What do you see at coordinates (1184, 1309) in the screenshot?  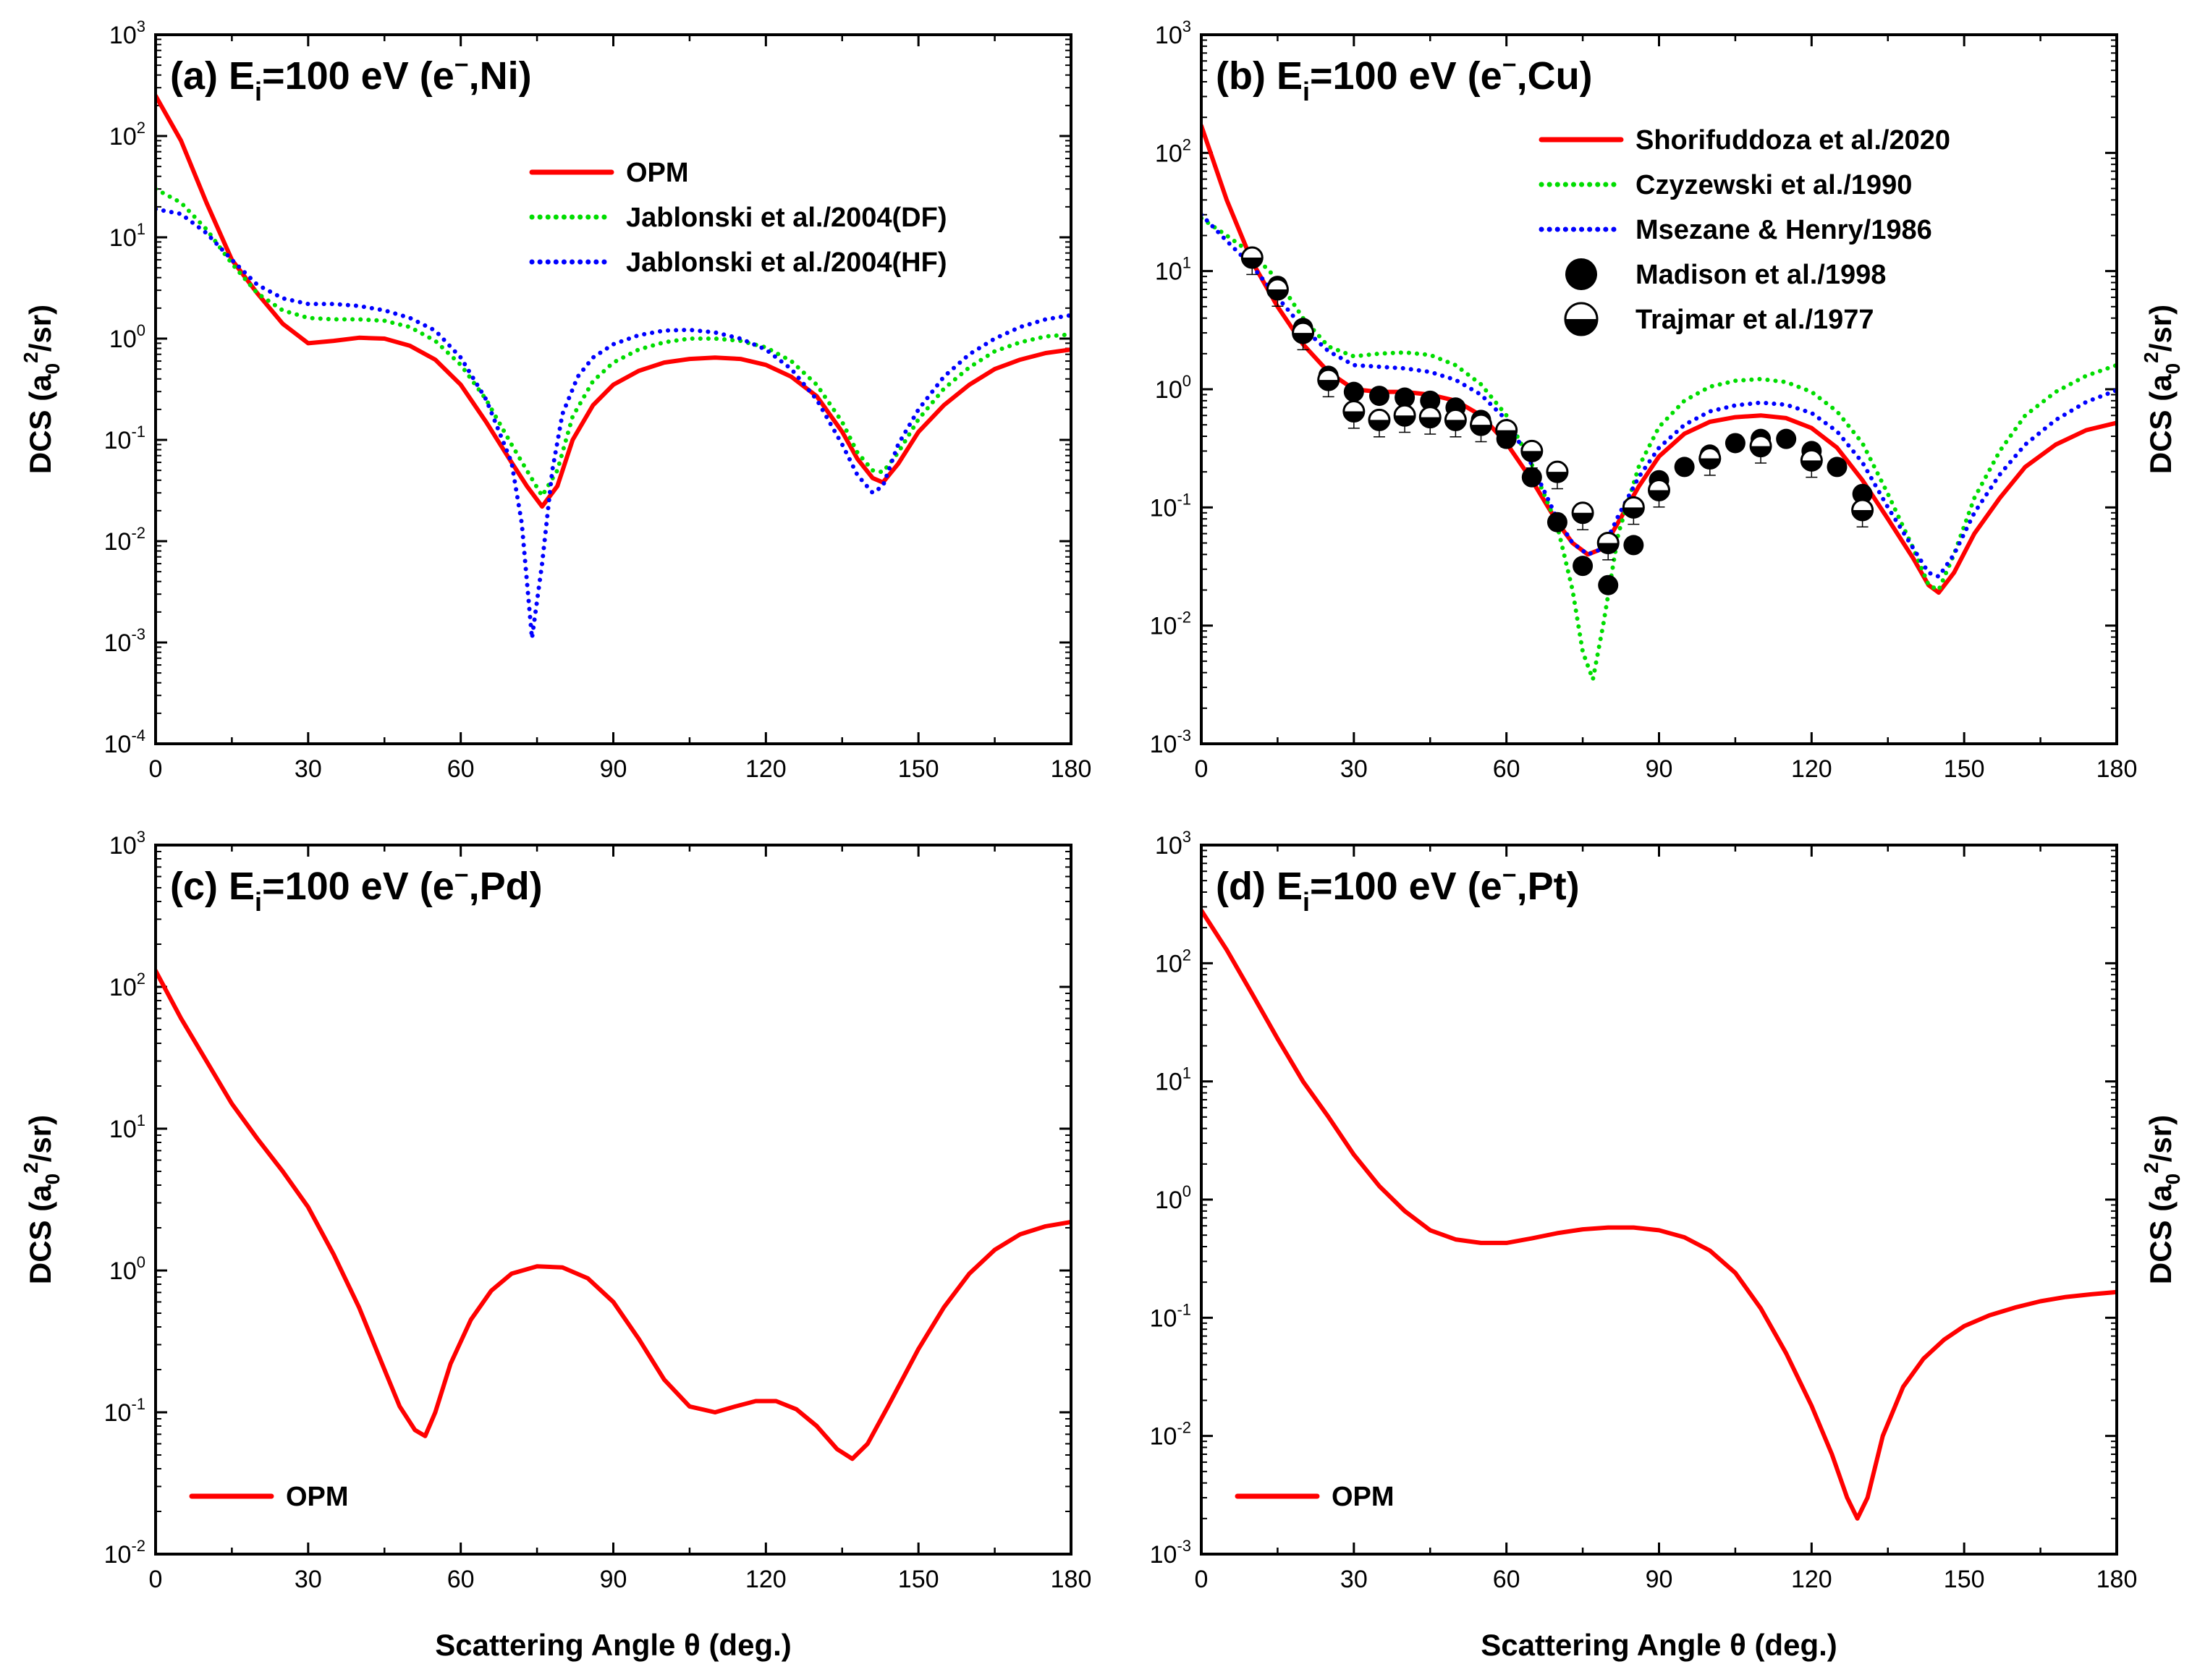 I see `y-tick-exp: -1` at bounding box center [1184, 1309].